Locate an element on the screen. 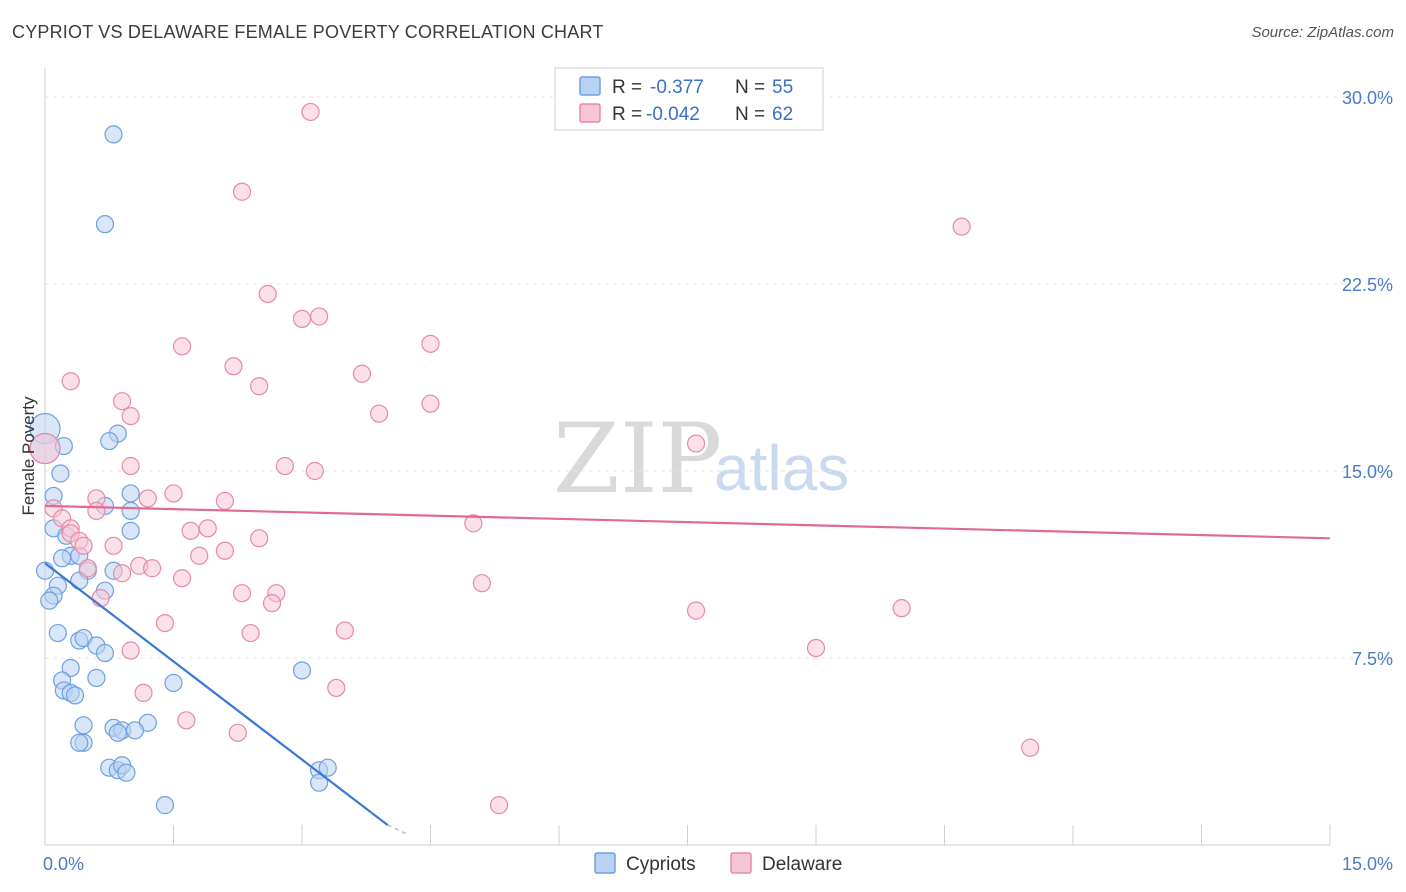 Image resolution: width=1406 pixels, height=892 pixels. legend-n-label-delaware: N = is located at coordinates (750, 114).